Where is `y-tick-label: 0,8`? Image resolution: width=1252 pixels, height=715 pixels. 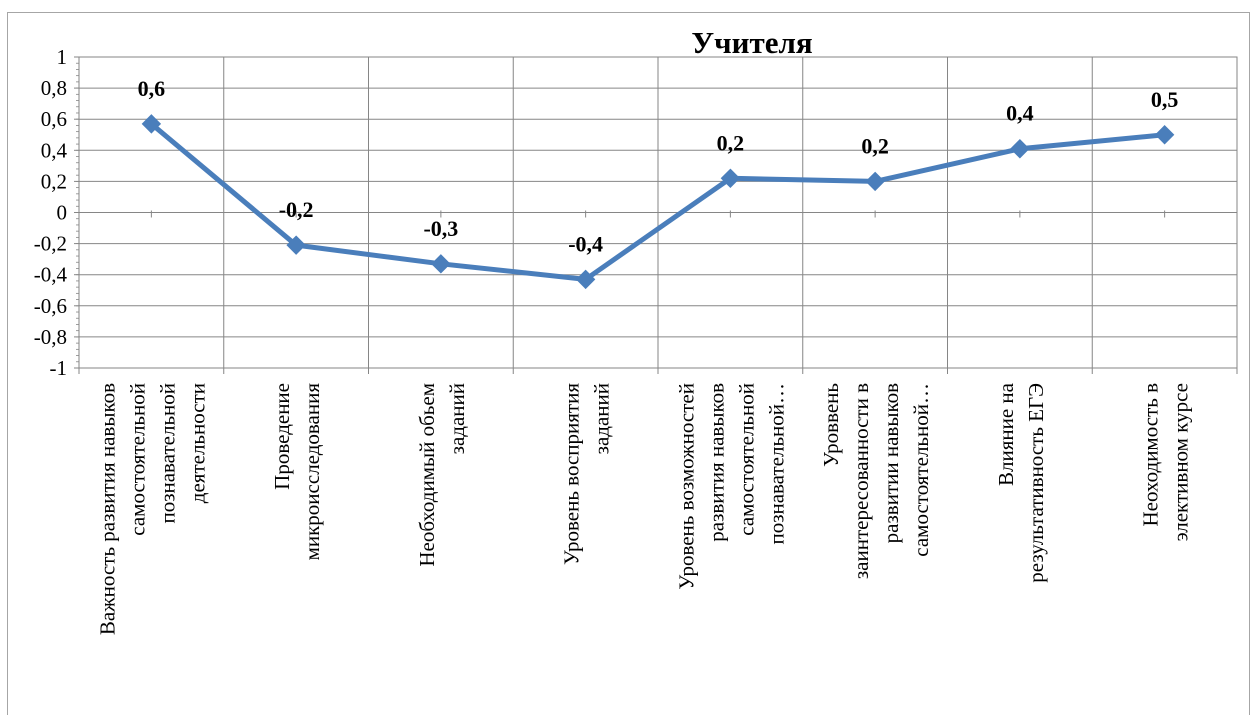
y-tick-label: 0,8 is located at coordinates (54, 88).